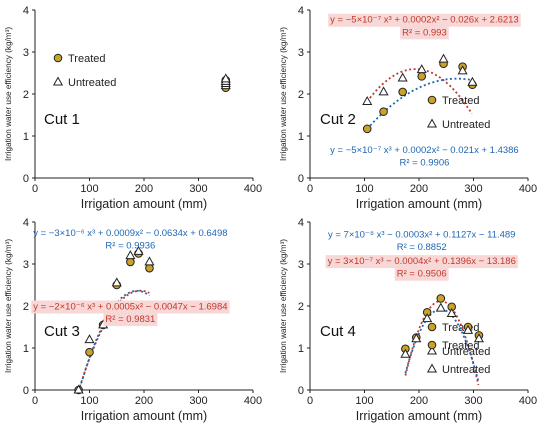  What do you see at coordinates (62, 331) in the screenshot?
I see `panel-label: Cut 3` at bounding box center [62, 331].